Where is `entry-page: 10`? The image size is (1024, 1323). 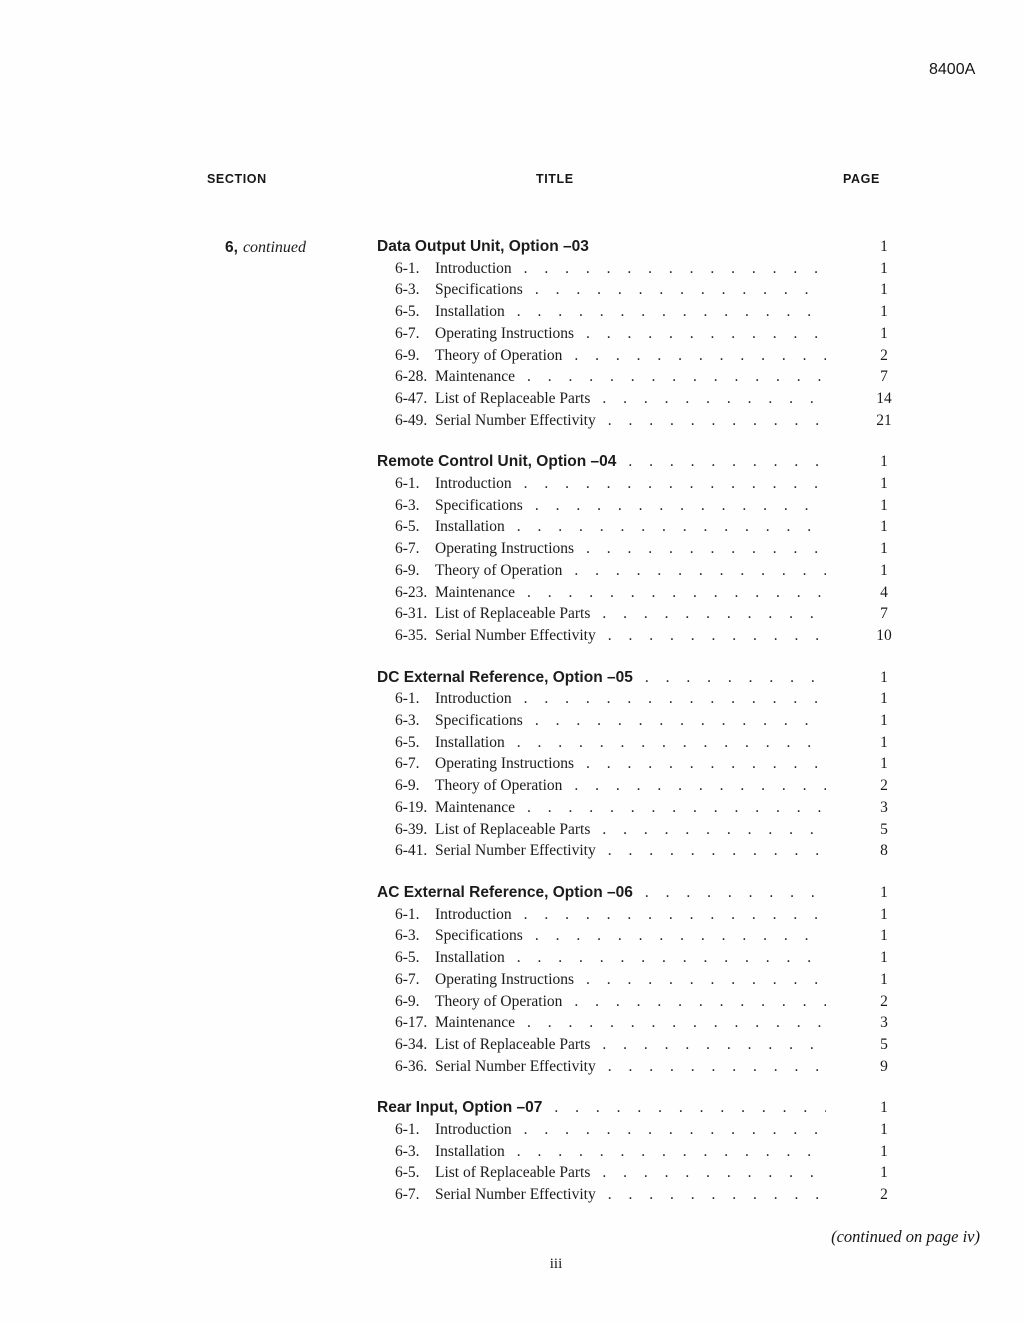 entry-page: 10 is located at coordinates (884, 635).